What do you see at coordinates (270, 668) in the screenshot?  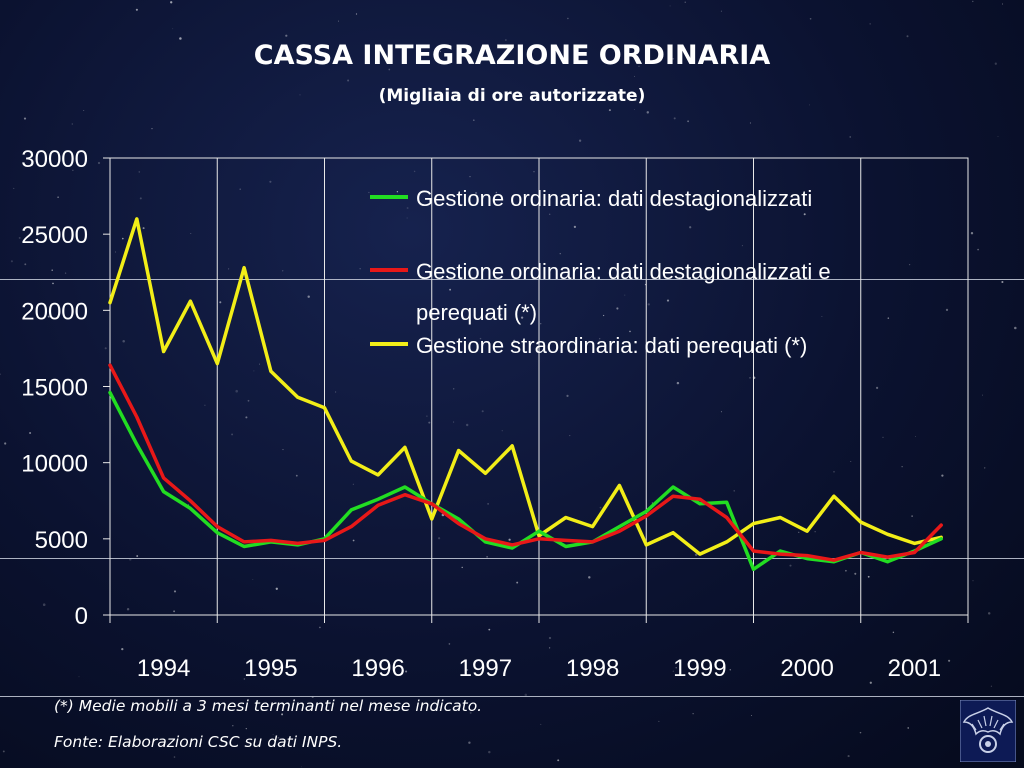 I see `x-tick-label-1995: 1995` at bounding box center [270, 668].